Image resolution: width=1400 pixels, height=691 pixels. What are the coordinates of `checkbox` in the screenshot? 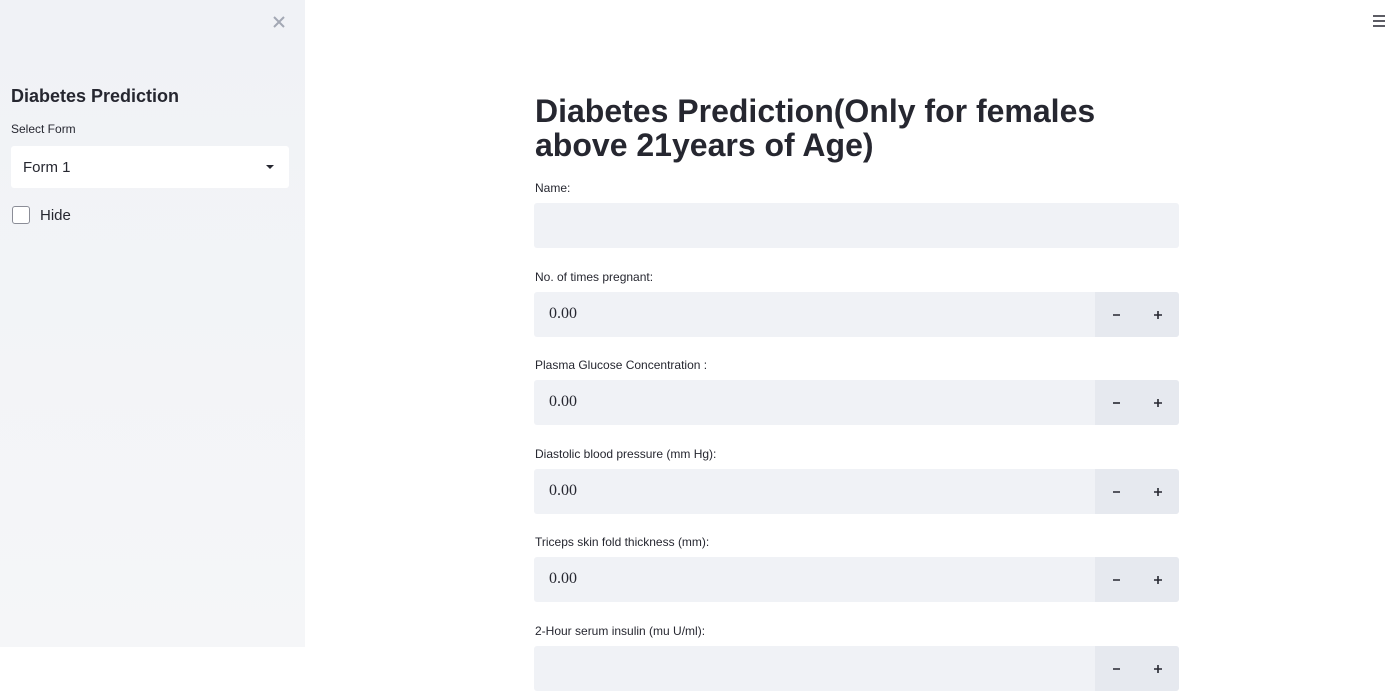 It's located at (21, 215).